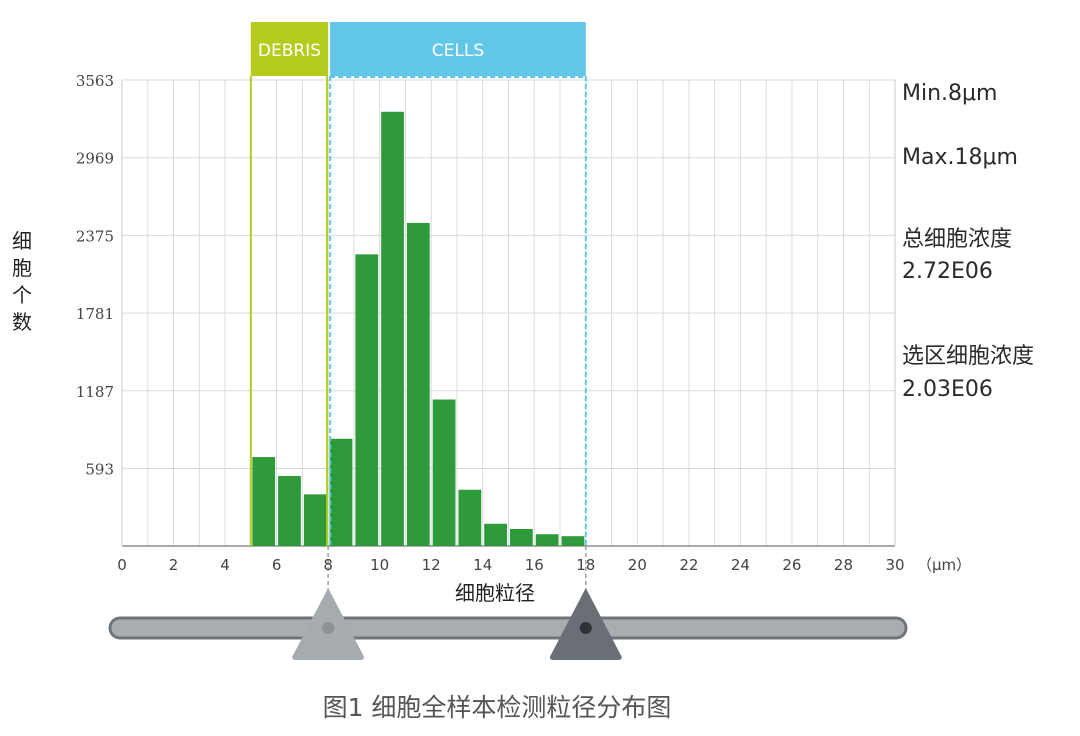  Describe the element at coordinates (379, 565) in the screenshot. I see `x-tick-label: 10` at that location.